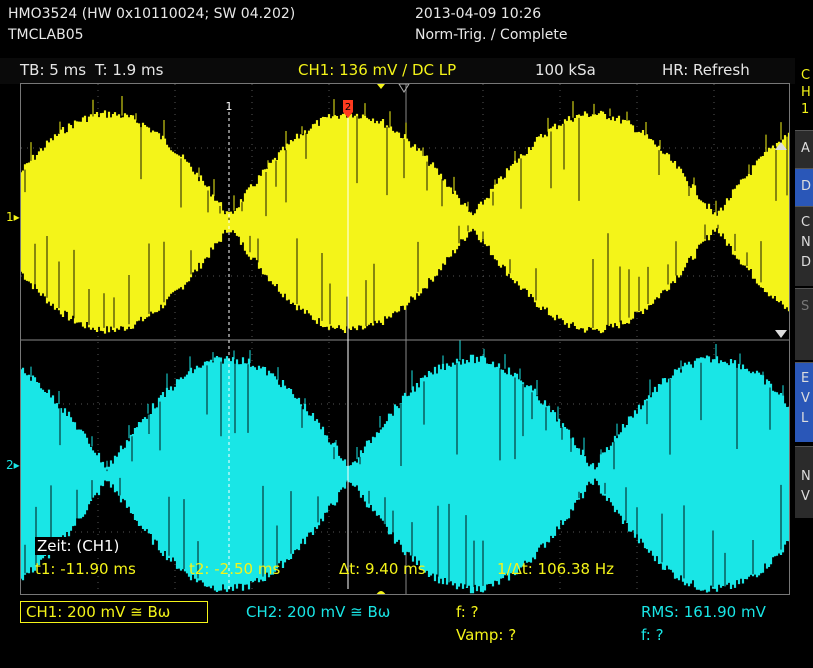  Describe the element at coordinates (706, 70) in the screenshot. I see `acq-mode-label: HR: Refresh` at that location.